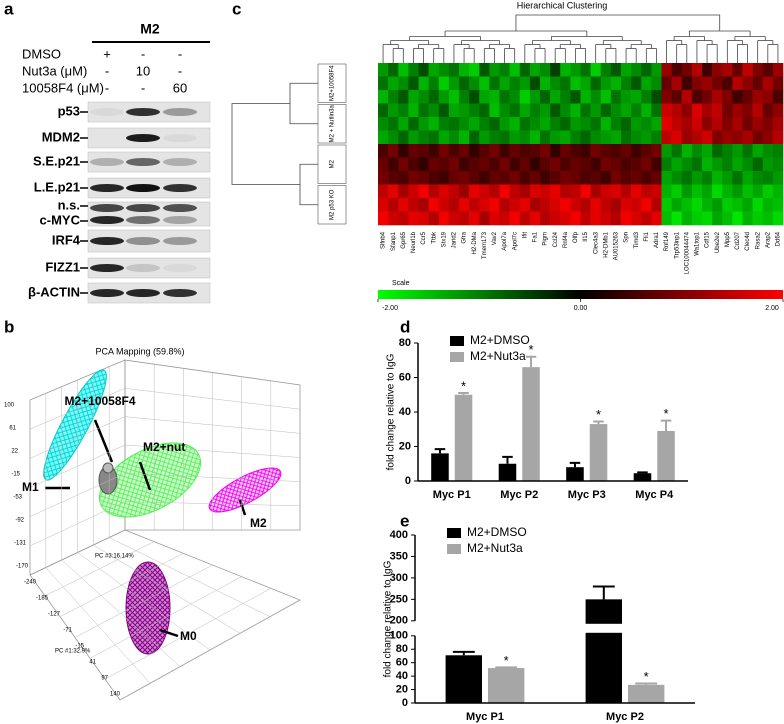 Image resolution: width=784 pixels, height=724 pixels. What do you see at coordinates (596, 242) in the screenshot?
I see `gene-label: Clec4a3` at bounding box center [596, 242].